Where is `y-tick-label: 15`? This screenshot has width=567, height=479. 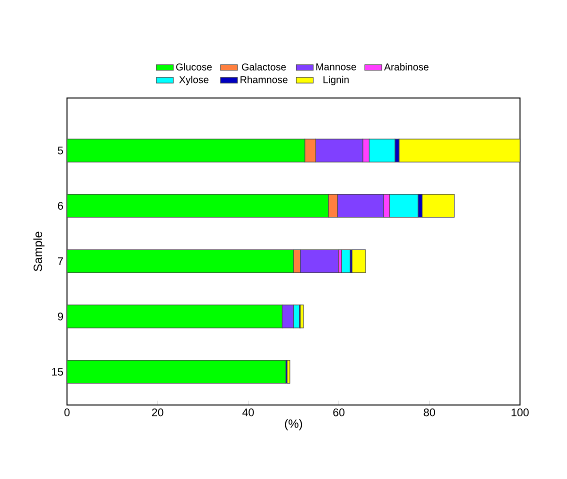
y-tick-label: 15 is located at coordinates (58, 372).